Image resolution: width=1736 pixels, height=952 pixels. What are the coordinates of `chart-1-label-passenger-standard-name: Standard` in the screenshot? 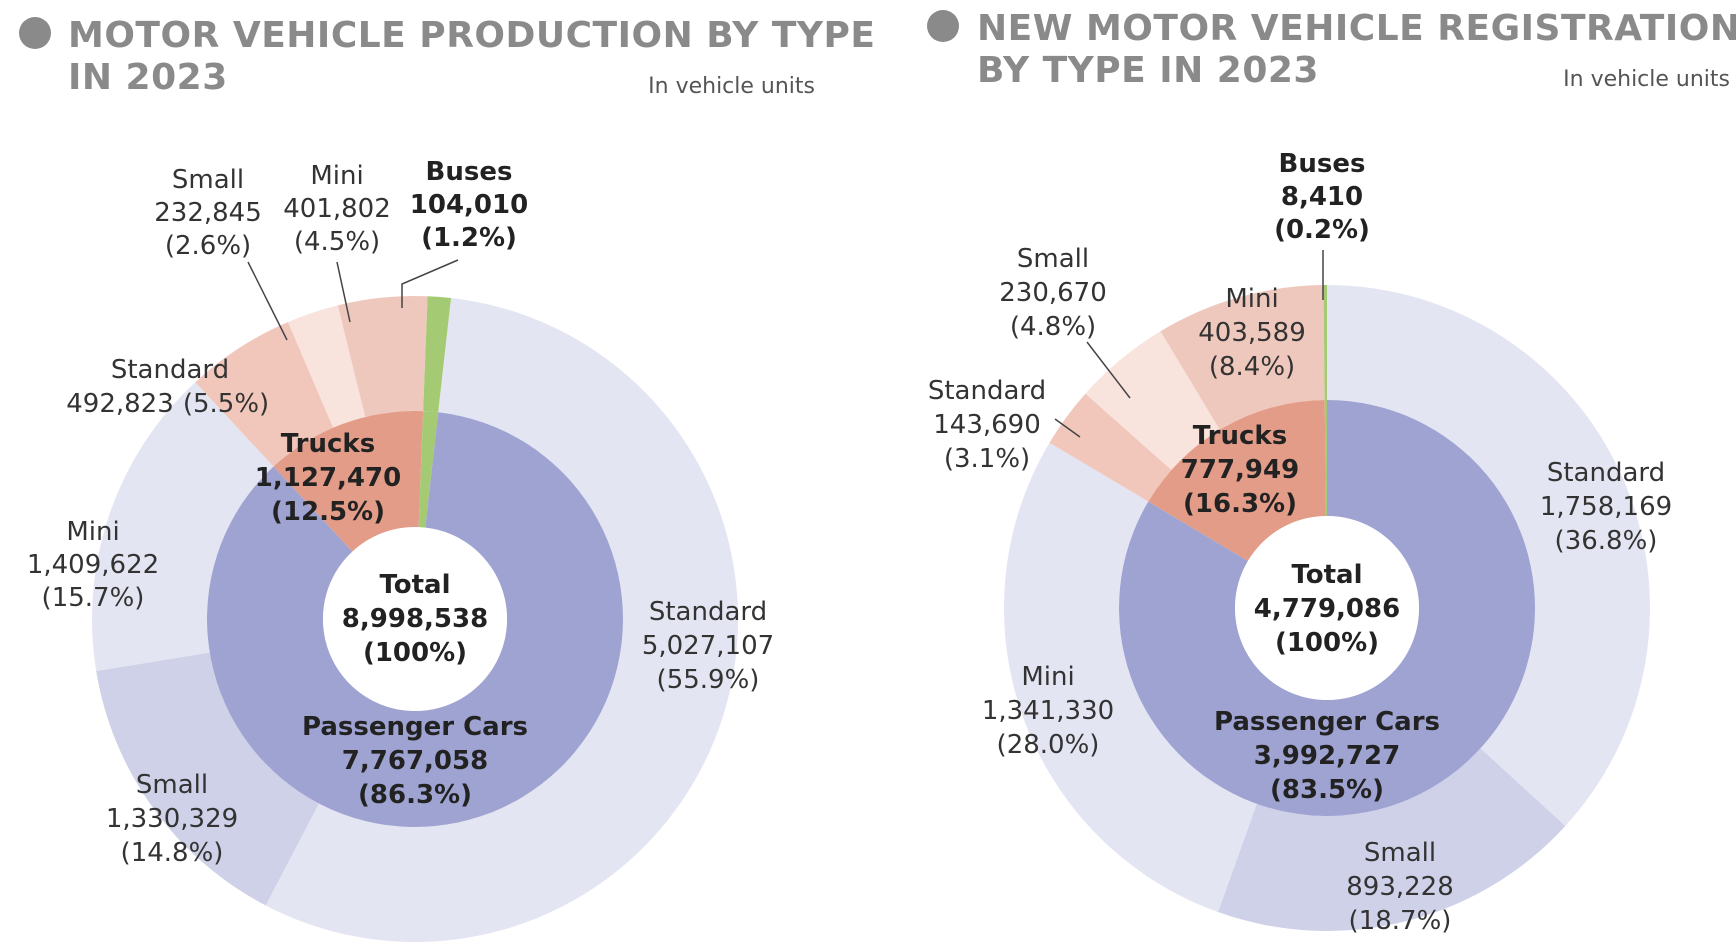 It's located at (708, 612).